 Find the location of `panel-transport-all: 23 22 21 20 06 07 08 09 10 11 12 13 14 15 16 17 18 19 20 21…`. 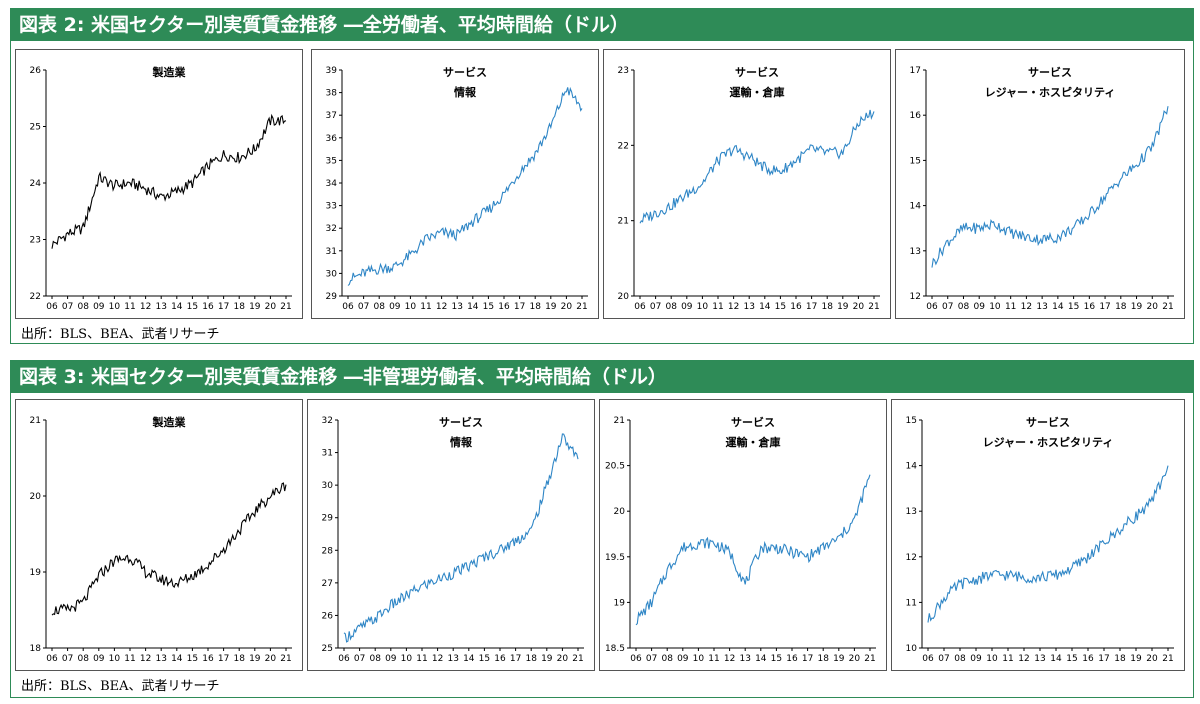

panel-transport-all: 23 22 21 20 06 07 08 09 10 11 12 13 14 15 16 17 18 19 20 21… is located at coordinates (747, 184).